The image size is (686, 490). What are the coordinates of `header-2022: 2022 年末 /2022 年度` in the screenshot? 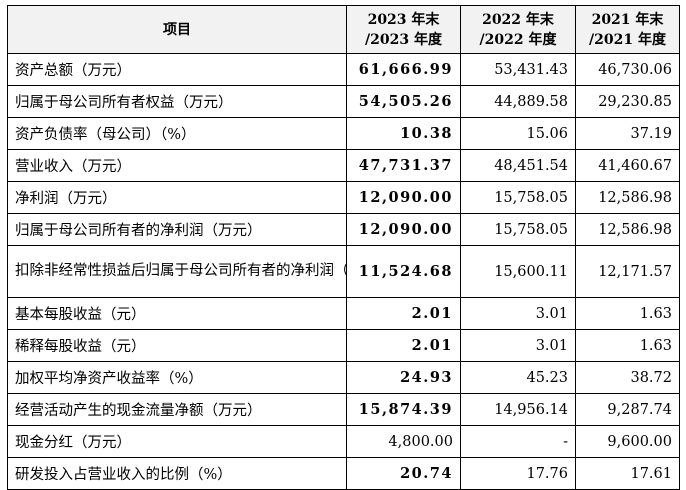 It's located at (518, 29).